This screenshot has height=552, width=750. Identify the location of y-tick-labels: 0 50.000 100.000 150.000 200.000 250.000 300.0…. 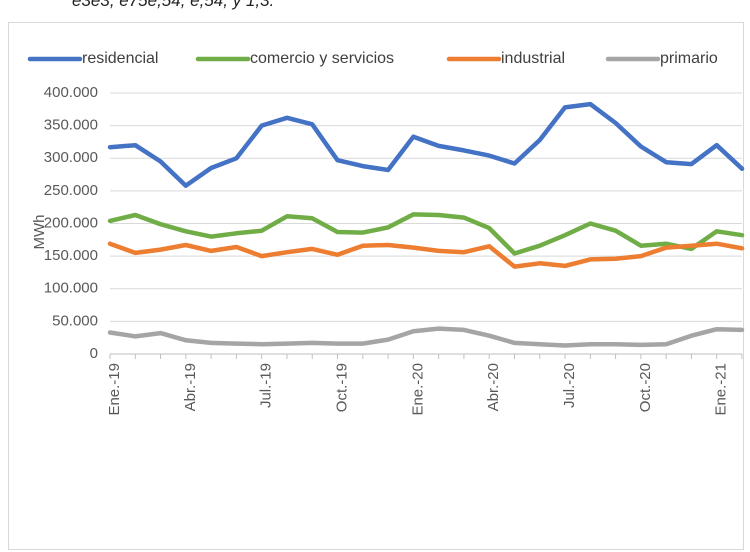
(71, 223).